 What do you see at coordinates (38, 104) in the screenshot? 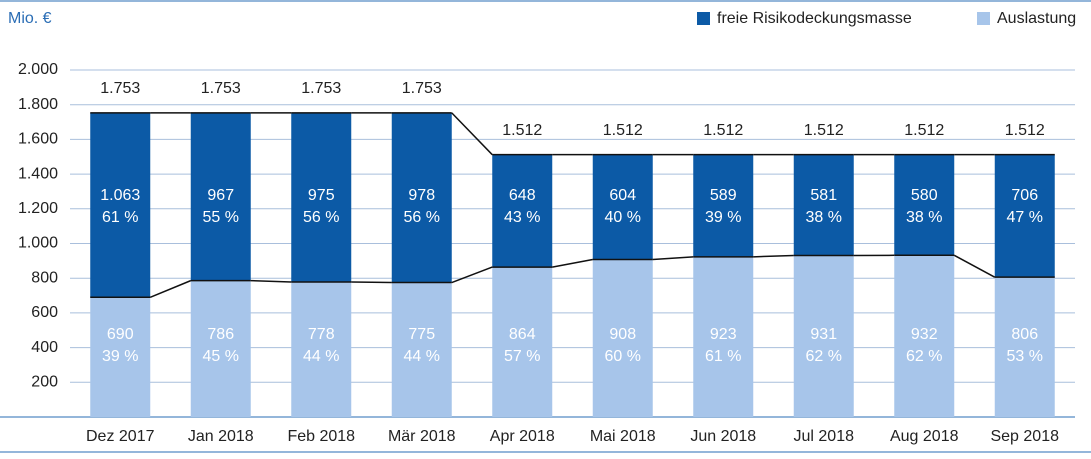
I see `y-tick-label: 1.800` at bounding box center [38, 104].